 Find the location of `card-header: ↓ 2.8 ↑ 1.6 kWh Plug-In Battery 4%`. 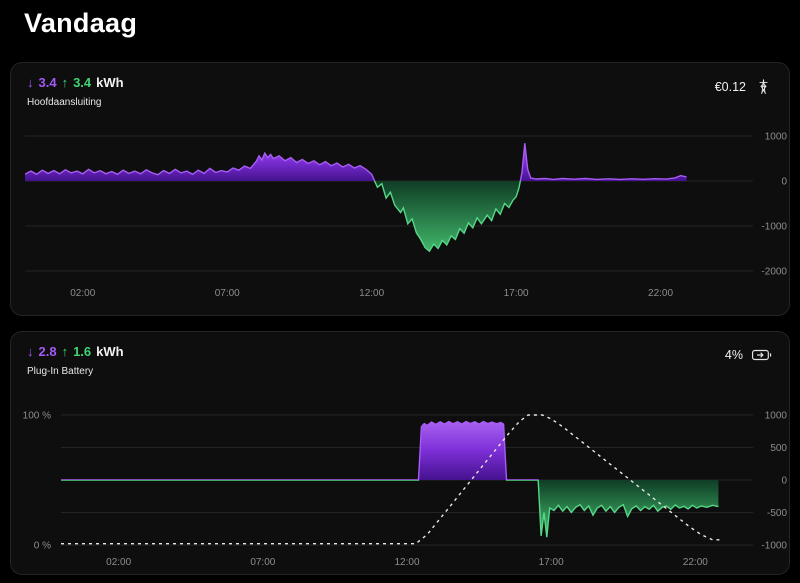

card-header: ↓ 2.8 ↑ 1.6 kWh Plug-In Battery 4% is located at coordinates (400, 354).